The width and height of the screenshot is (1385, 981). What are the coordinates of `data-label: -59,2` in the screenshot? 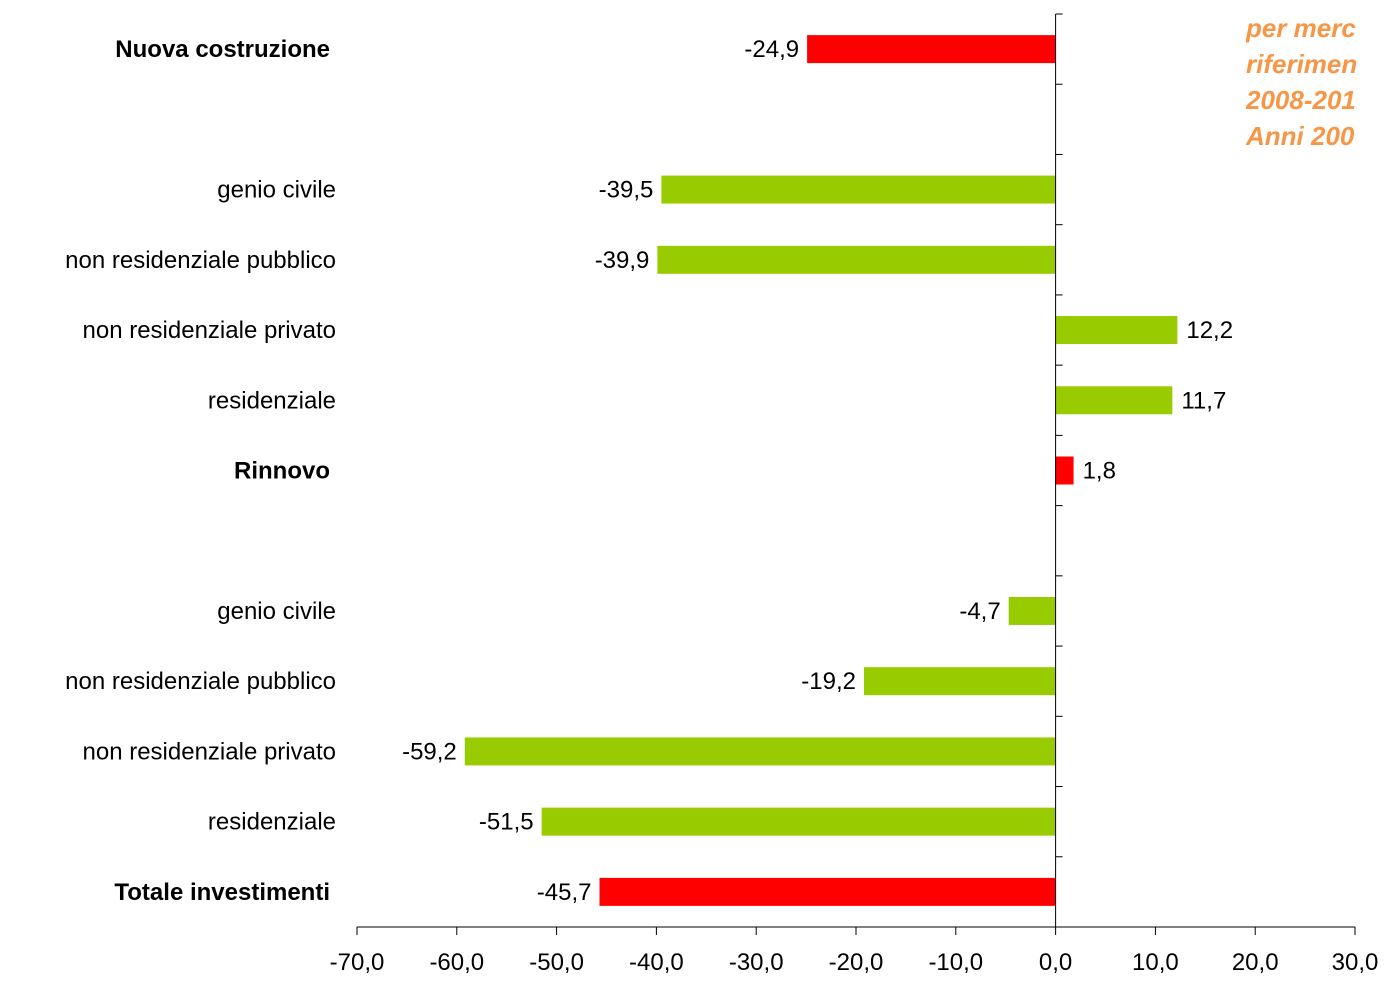 It's located at (429, 751).